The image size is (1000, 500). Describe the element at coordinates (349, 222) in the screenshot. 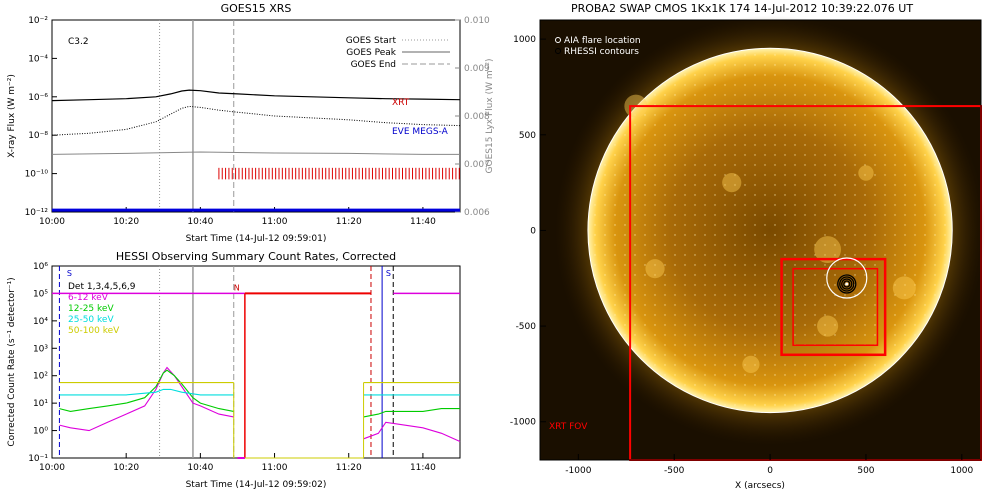

I see `goes-x-tick-label: 11:20` at that location.